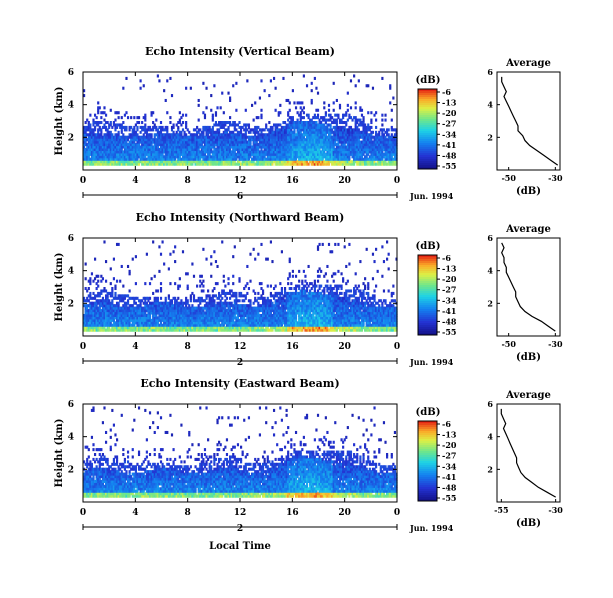 The width and height of the screenshot is (613, 598). I want to click on profile-title: Average, so click(528, 63).